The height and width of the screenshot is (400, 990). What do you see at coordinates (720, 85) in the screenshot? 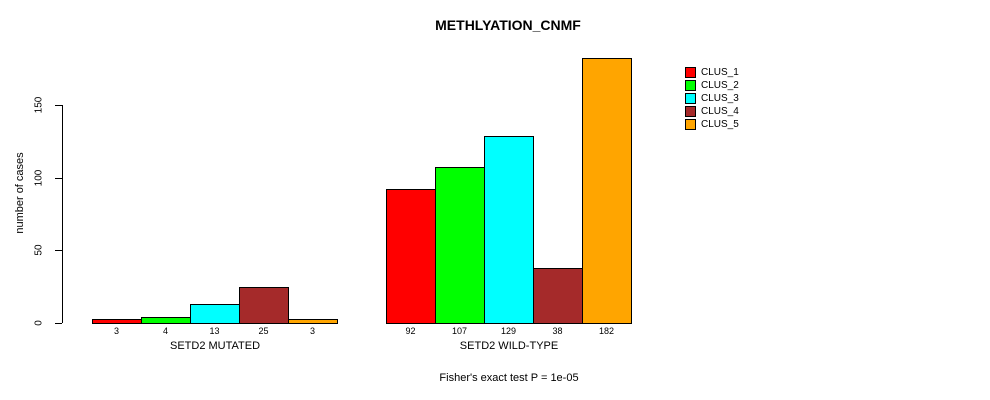
I see `legend-label-clus_2: CLUS_2` at bounding box center [720, 85].